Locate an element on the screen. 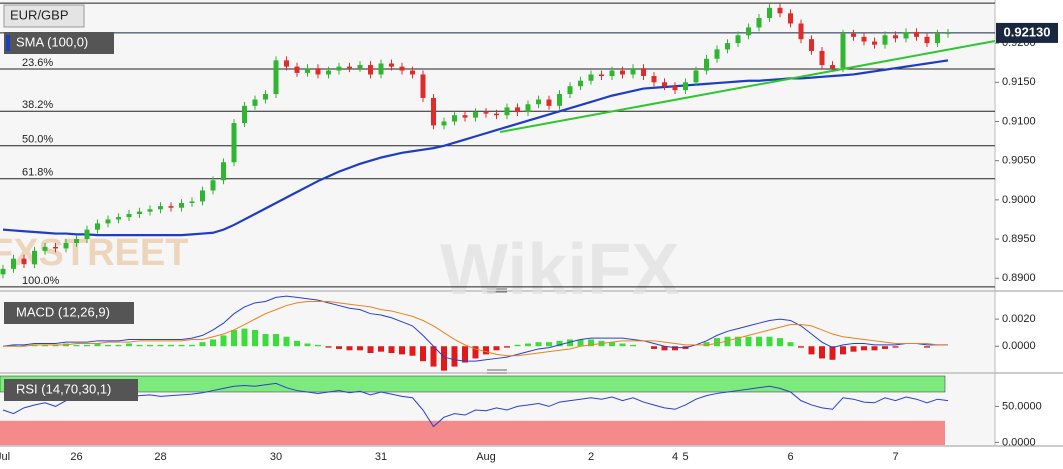 The image size is (1063, 469). x-tick-label: 4 is located at coordinates (675, 457).